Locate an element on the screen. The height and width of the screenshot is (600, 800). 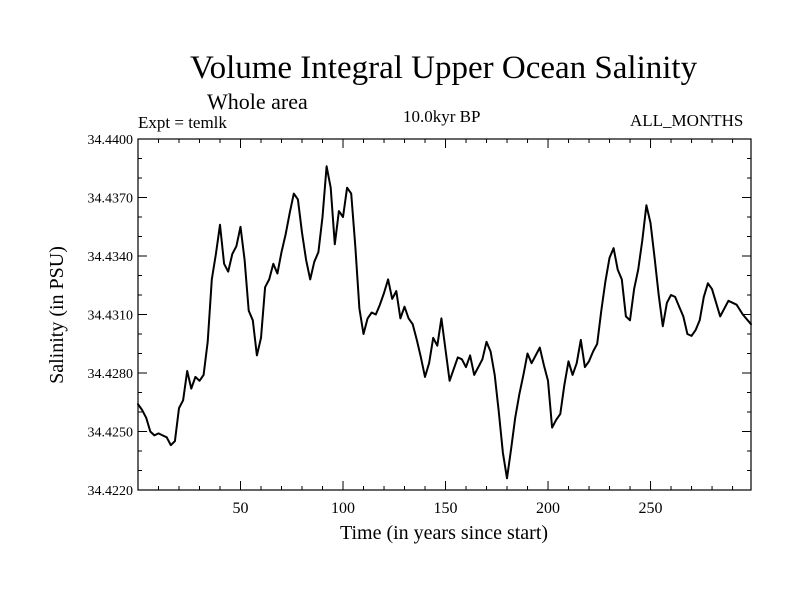
y-tick-label: 34.4400 is located at coordinates (111, 140).